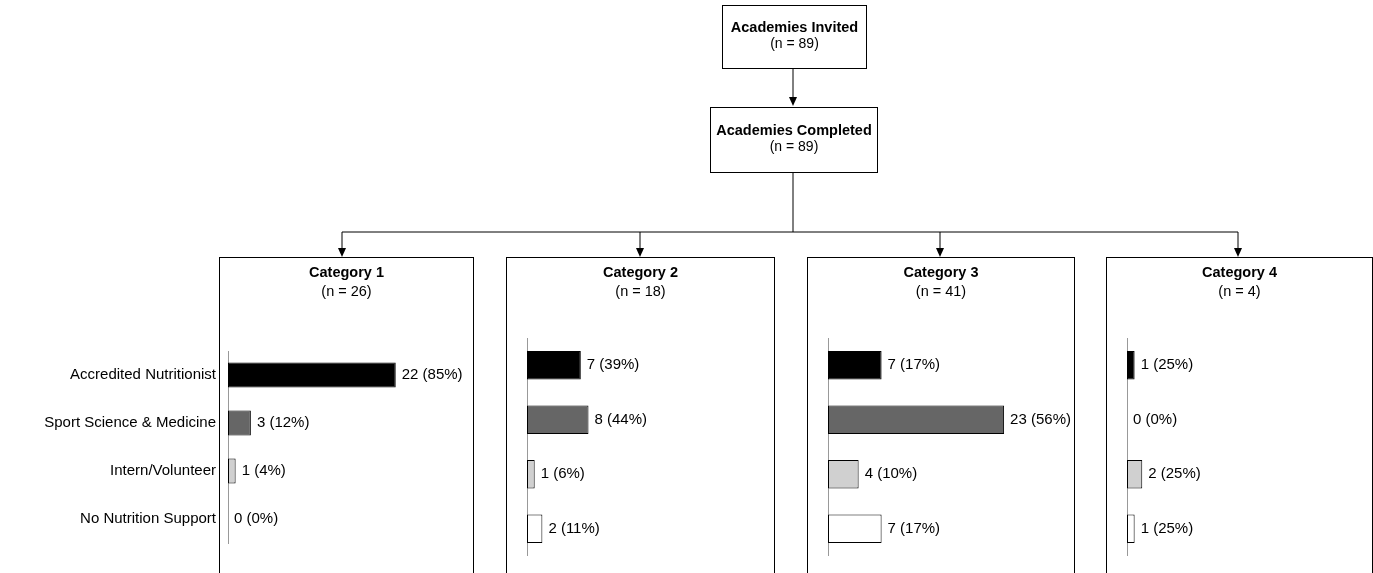 The image size is (1373, 573). What do you see at coordinates (794, 27) in the screenshot?
I see `text: Academies Invited` at bounding box center [794, 27].